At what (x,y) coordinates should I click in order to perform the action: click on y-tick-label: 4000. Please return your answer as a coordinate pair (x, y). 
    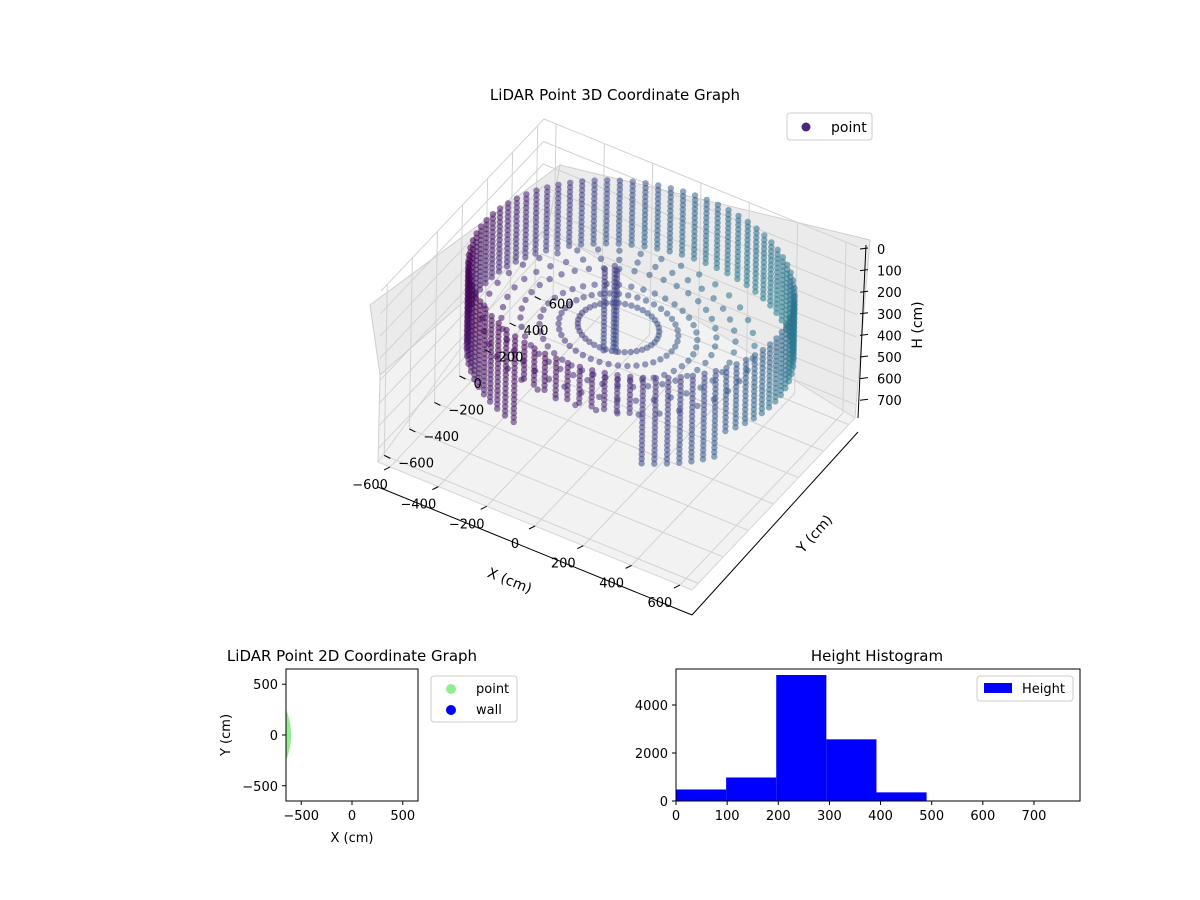
    Looking at the image, I should click on (651, 706).